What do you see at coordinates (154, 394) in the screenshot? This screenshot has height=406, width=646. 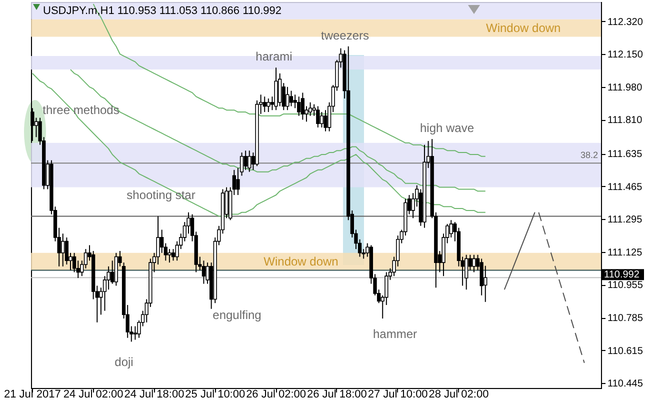 I see `x-tick-label: 24 Jul 18:00` at bounding box center [154, 394].